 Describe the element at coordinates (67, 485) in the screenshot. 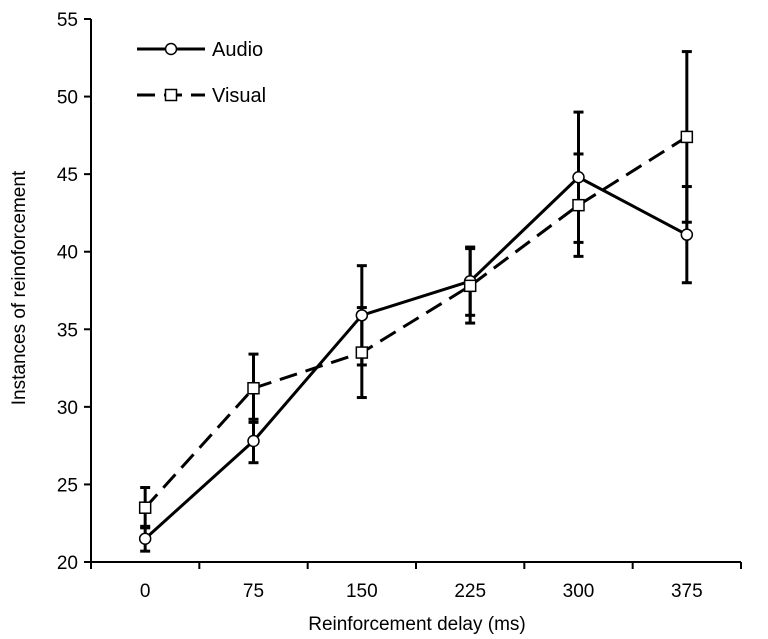

I see `y-tick-label: 25` at that location.